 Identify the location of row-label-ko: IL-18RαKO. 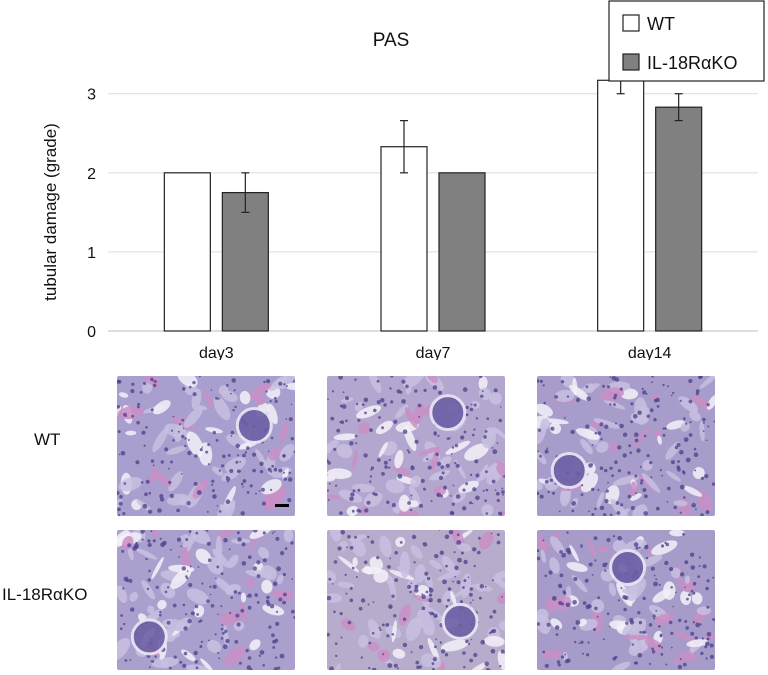
(45, 594).